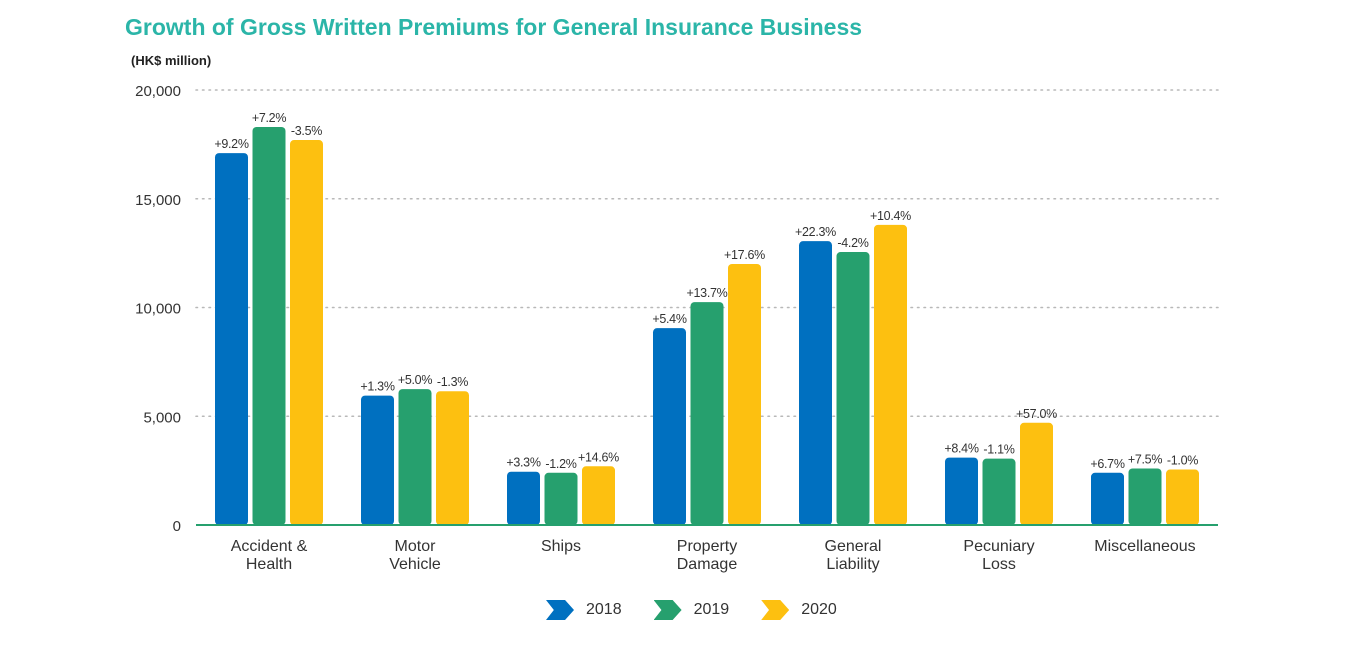 The width and height of the screenshot is (1372, 659). Describe the element at coordinates (171, 60) in the screenshot. I see `y-axis-unit-label: (HK$ million)` at that location.